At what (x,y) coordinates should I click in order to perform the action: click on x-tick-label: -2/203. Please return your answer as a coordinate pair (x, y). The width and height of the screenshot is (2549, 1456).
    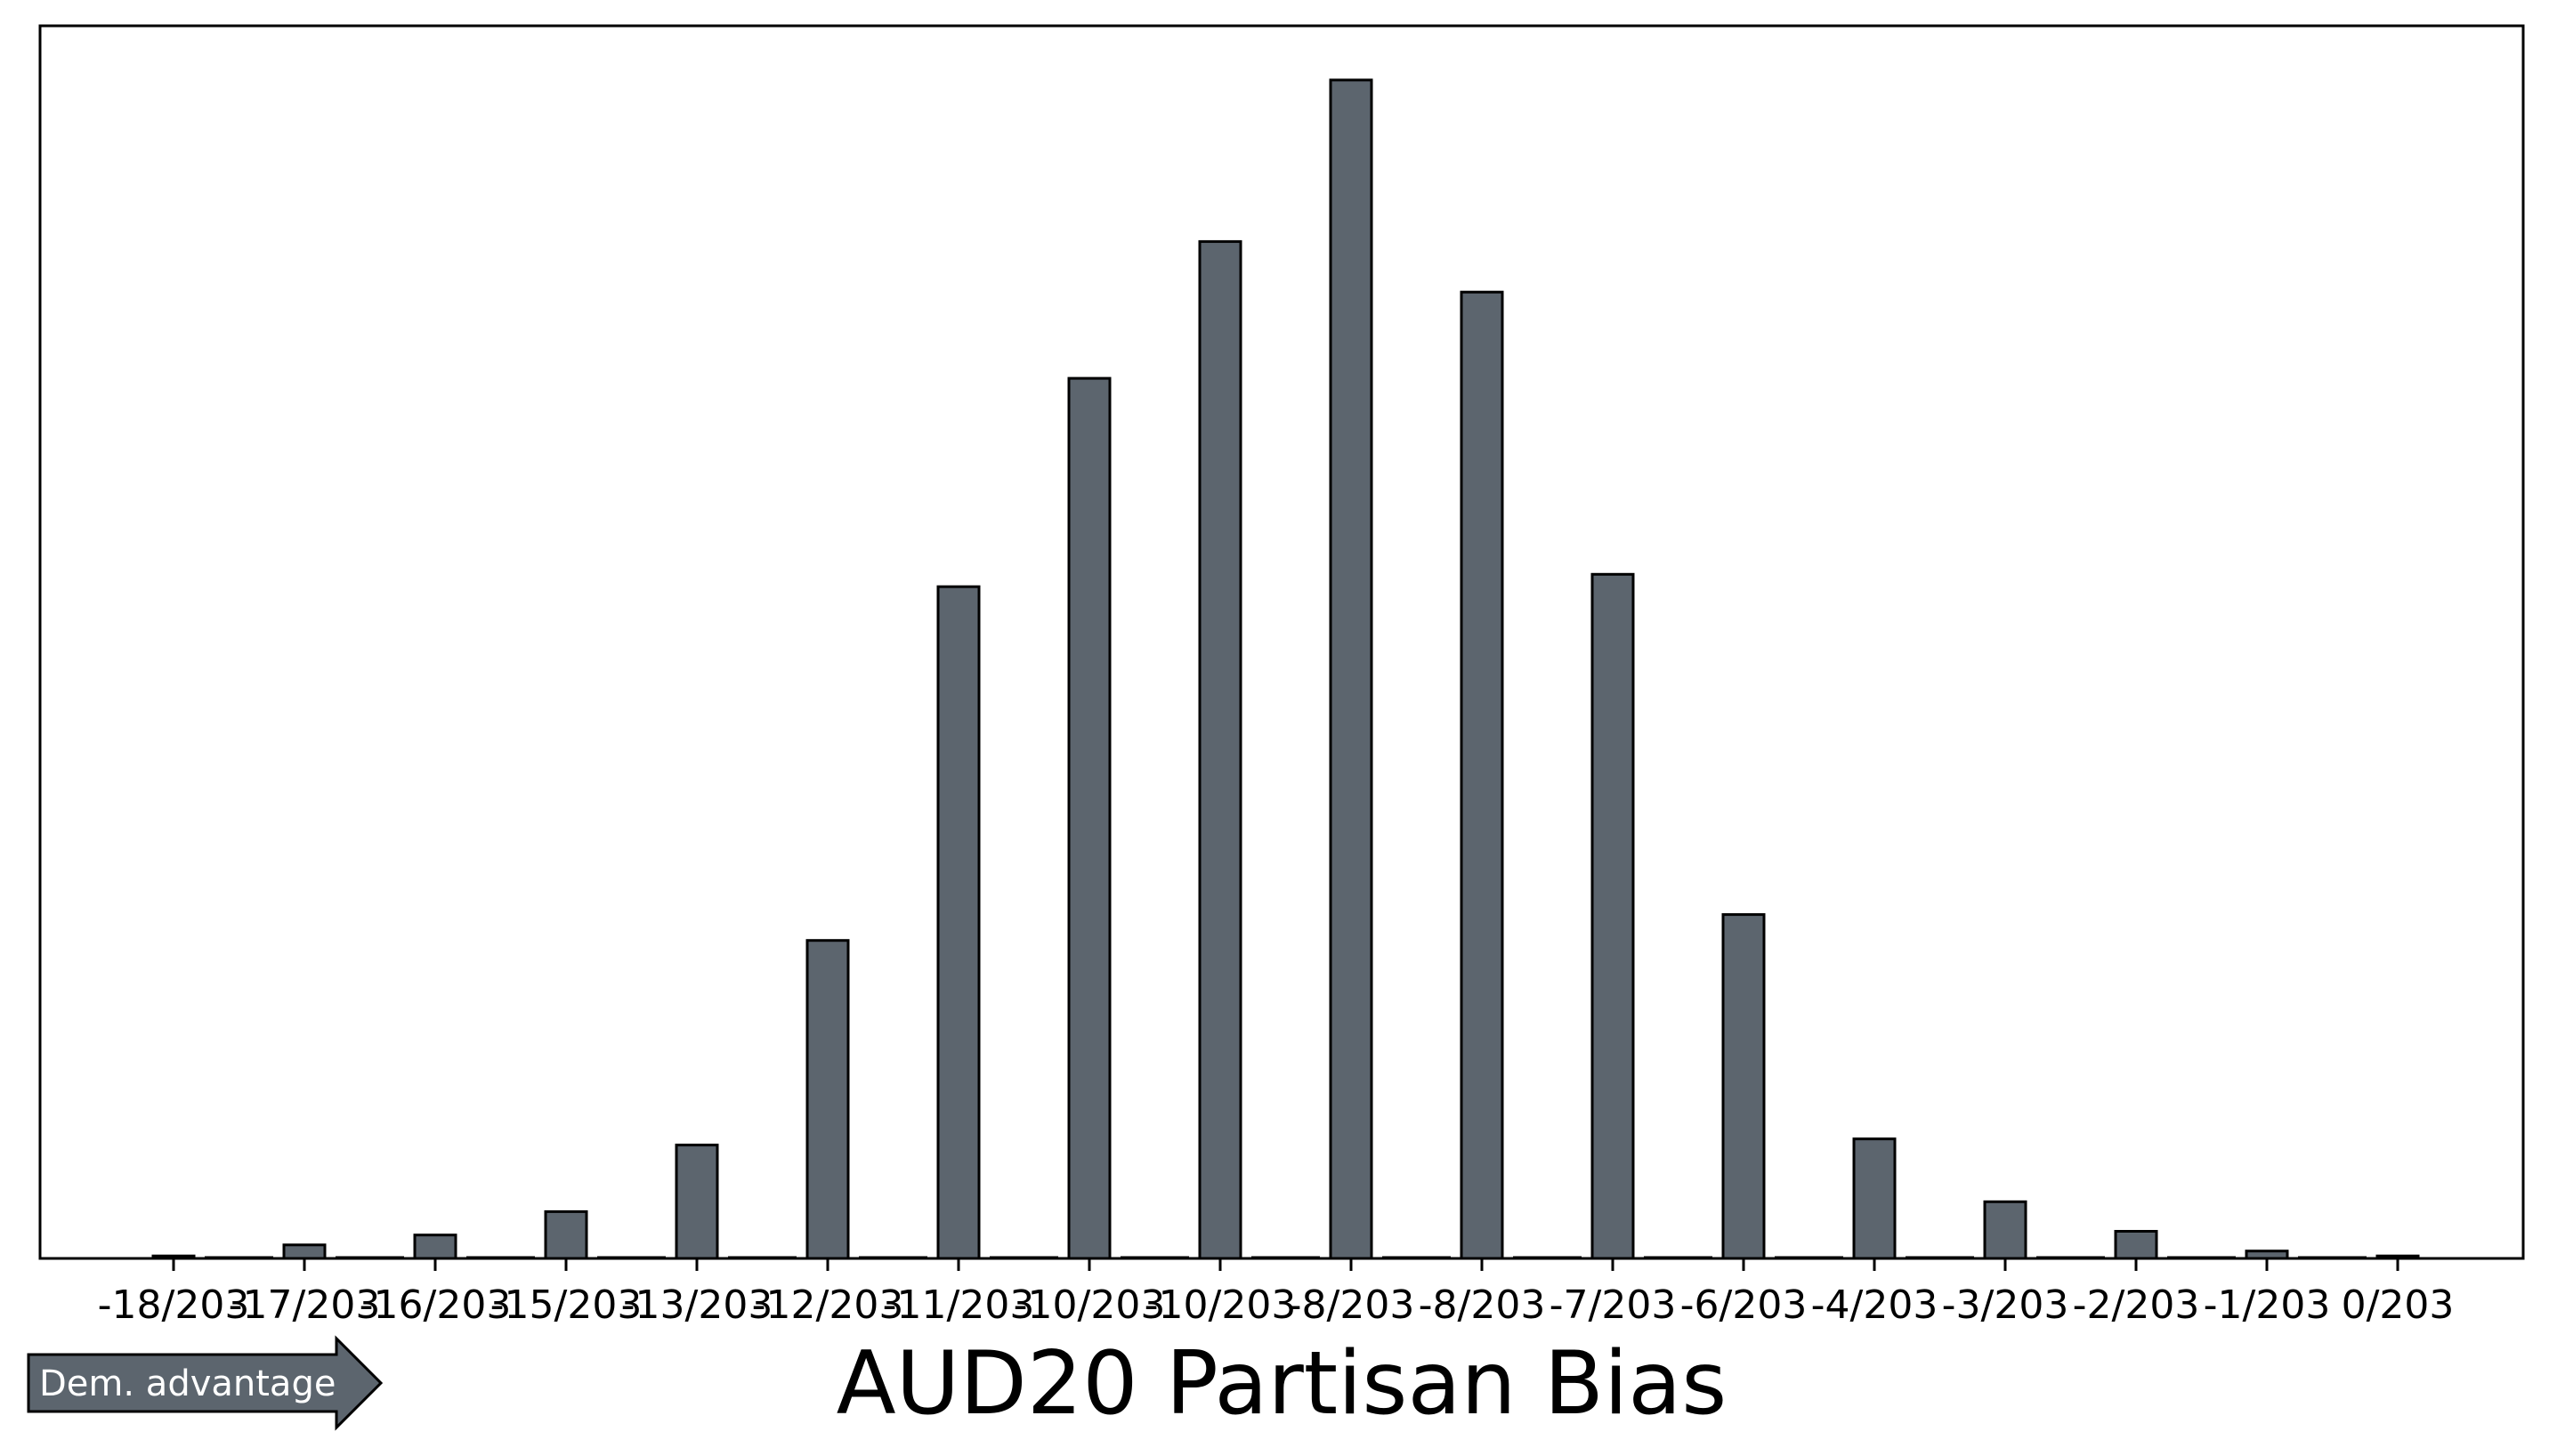
    Looking at the image, I should click on (2136, 1305).